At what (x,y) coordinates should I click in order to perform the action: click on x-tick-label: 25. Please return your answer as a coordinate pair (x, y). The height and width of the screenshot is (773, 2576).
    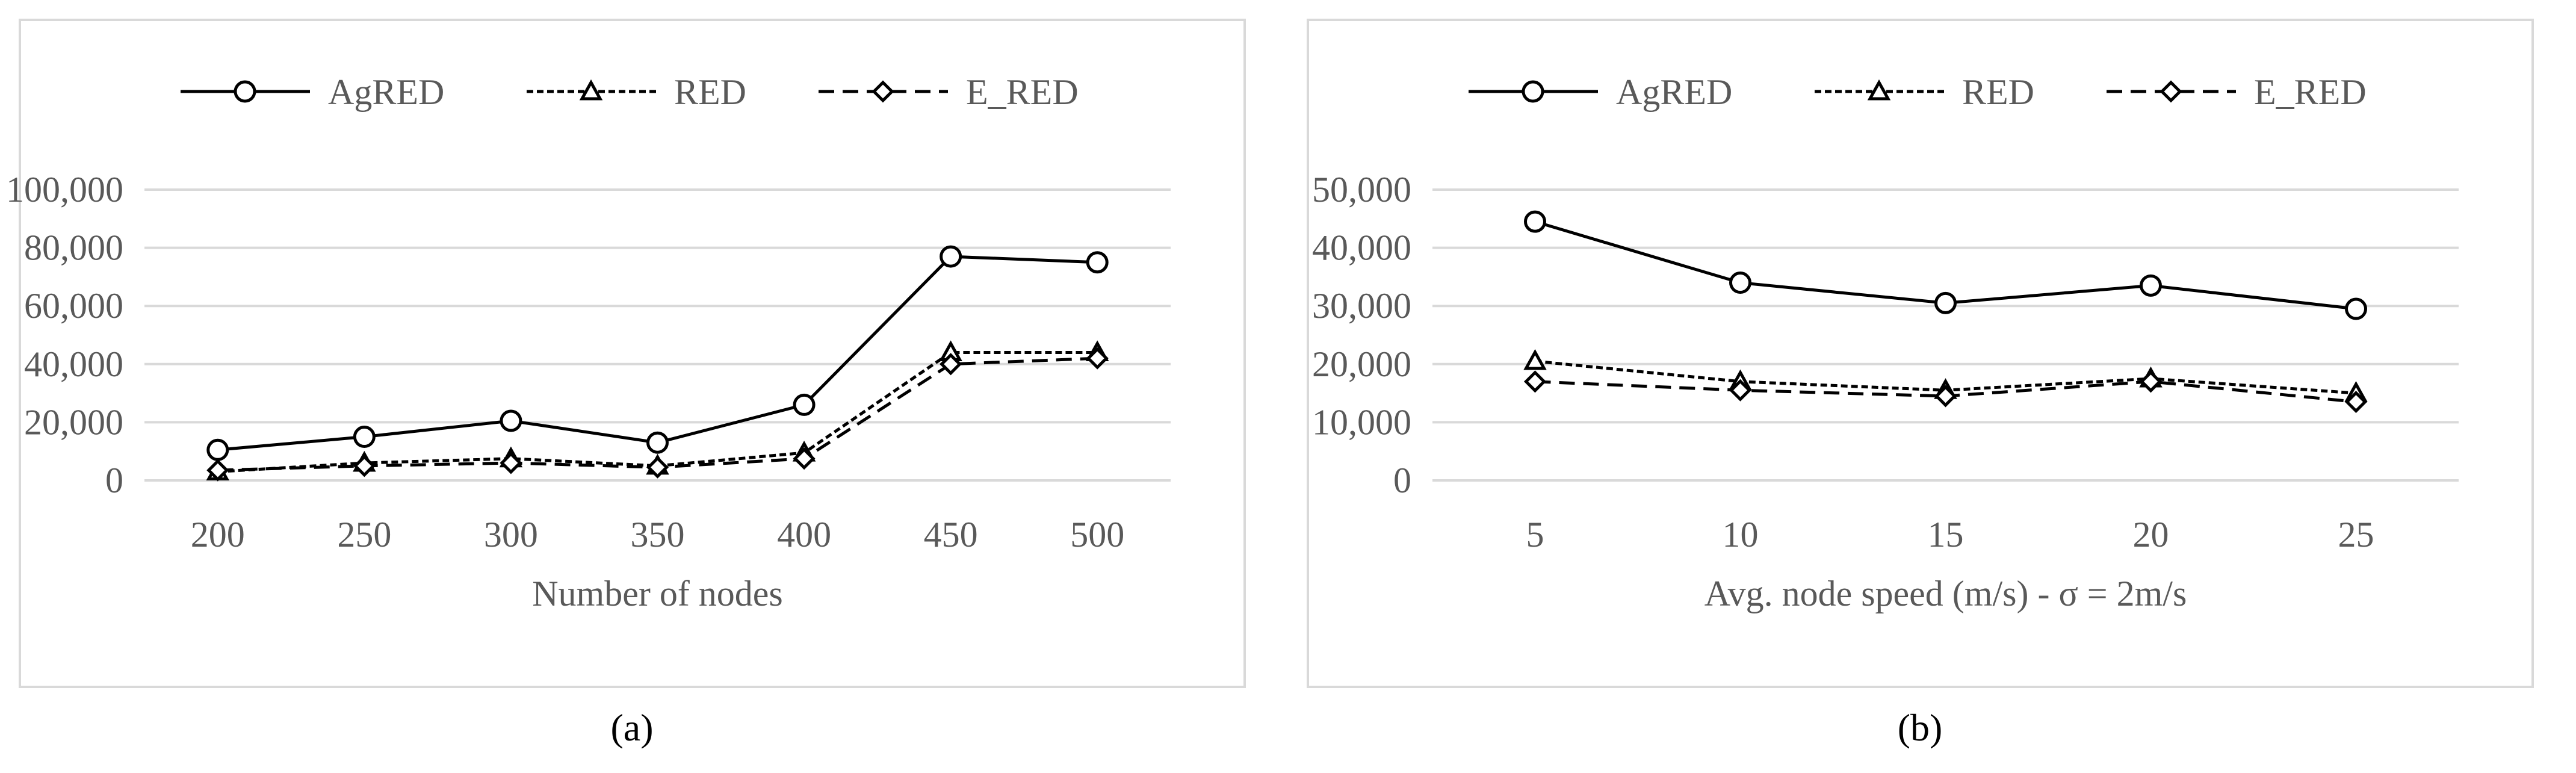
    Looking at the image, I should click on (2356, 534).